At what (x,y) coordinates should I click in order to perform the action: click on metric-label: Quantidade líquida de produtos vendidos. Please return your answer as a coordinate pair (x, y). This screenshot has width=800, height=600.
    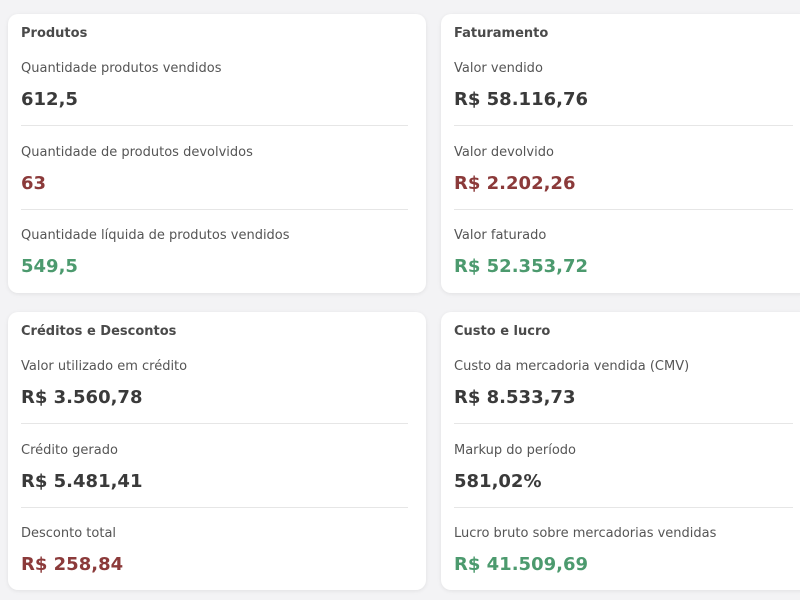
    Looking at the image, I should click on (155, 235).